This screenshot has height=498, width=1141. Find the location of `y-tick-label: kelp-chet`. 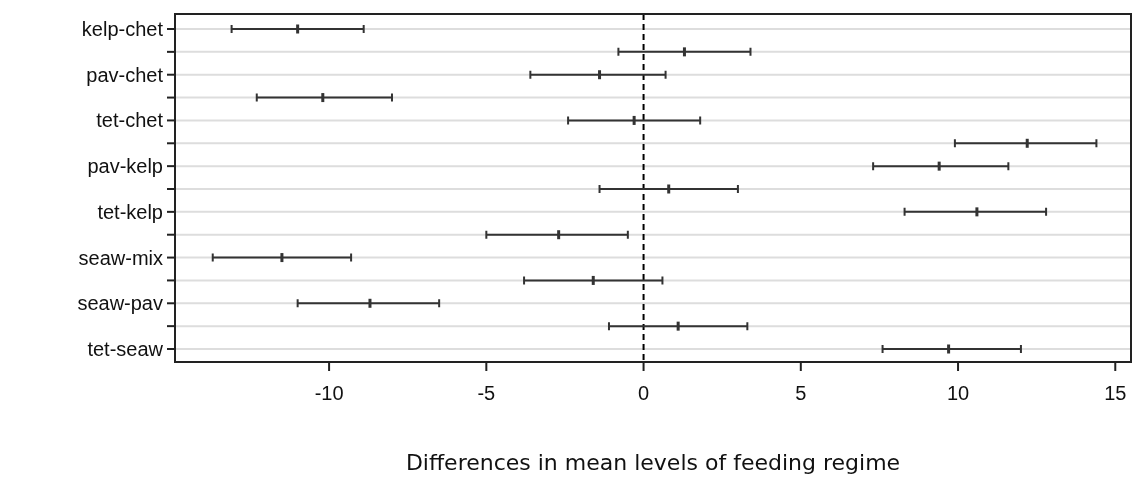

y-tick-label: kelp-chet is located at coordinates (122, 29).